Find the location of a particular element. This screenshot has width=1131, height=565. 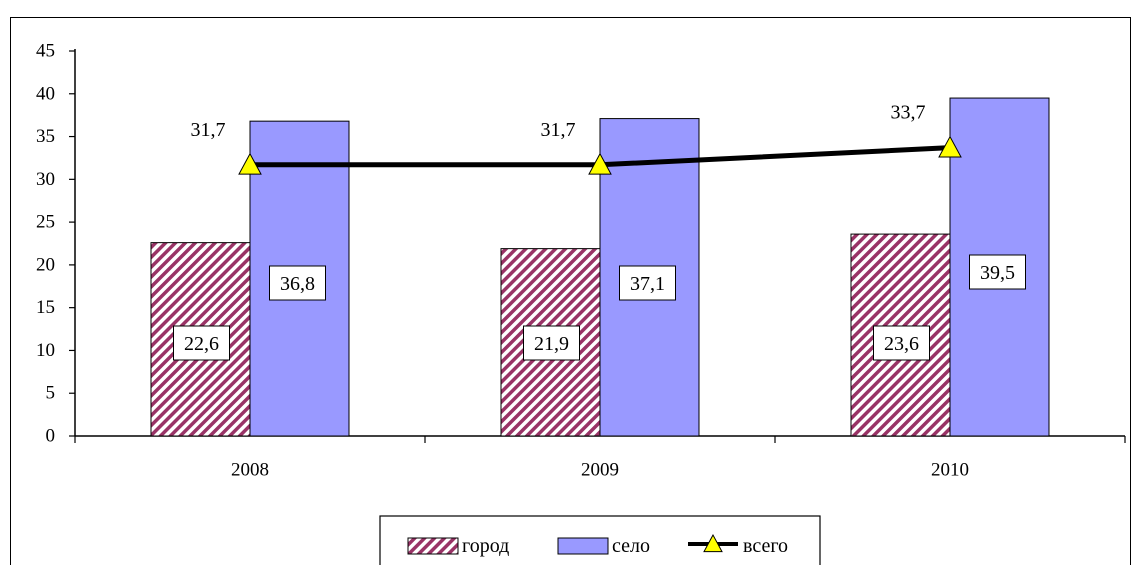

y-tick-label: 25 is located at coordinates (45, 222).